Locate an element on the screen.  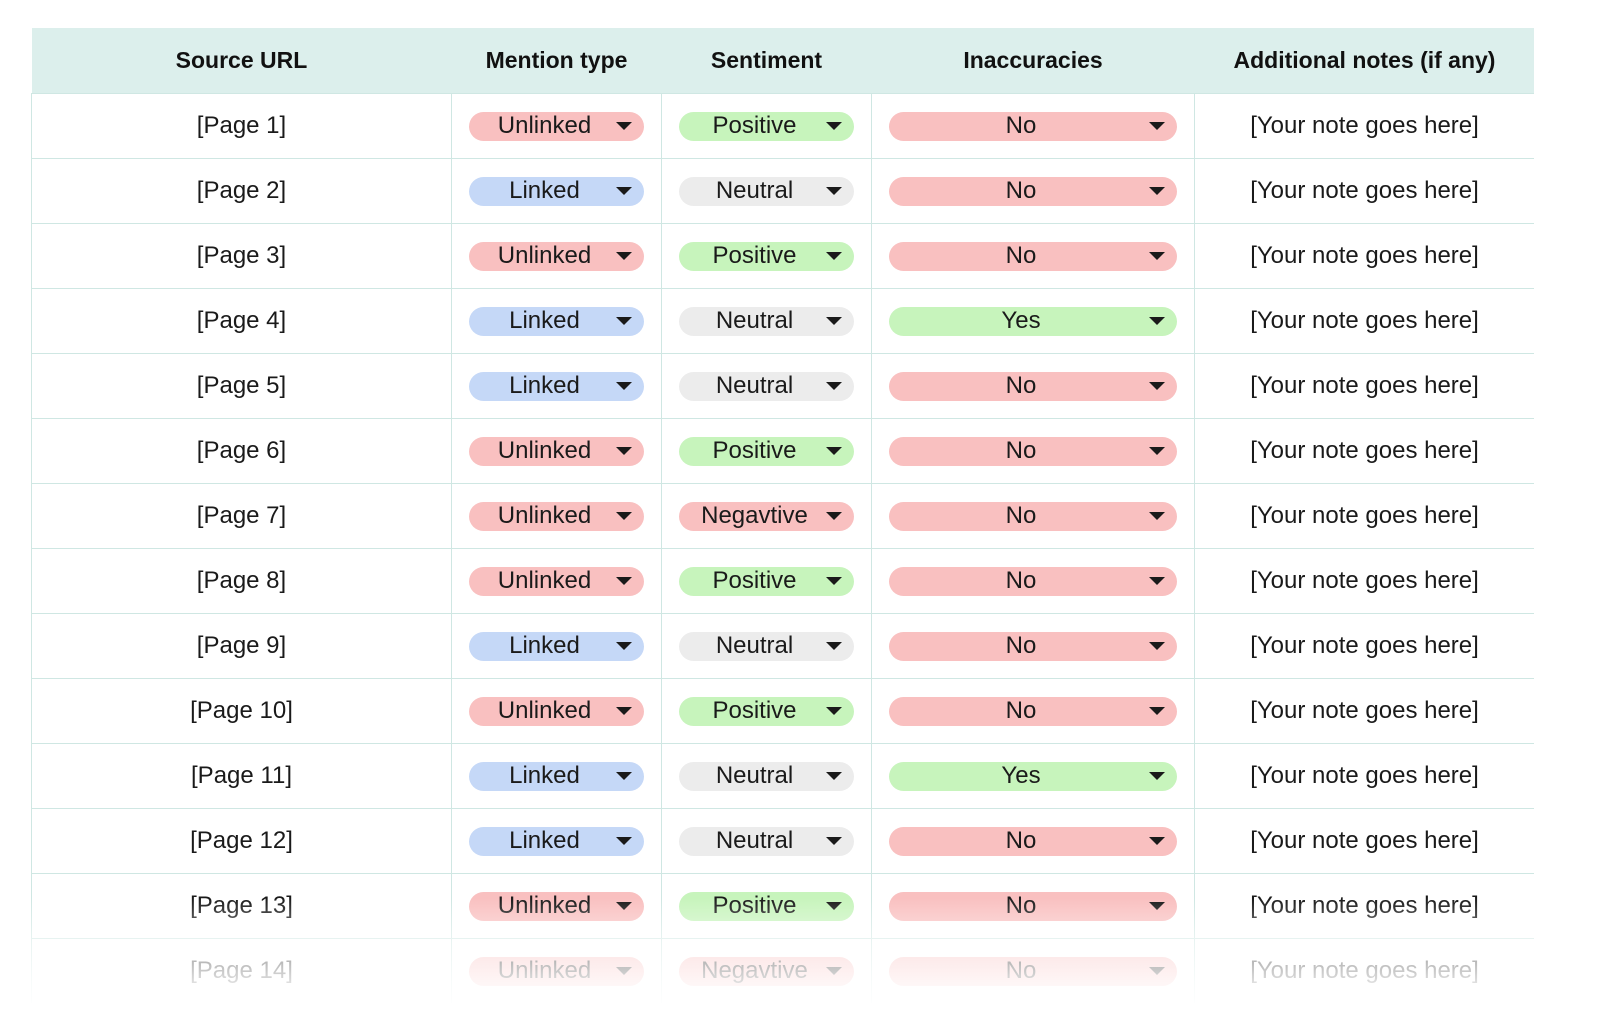
source-url-cell: [Page 9] is located at coordinates (241, 646).